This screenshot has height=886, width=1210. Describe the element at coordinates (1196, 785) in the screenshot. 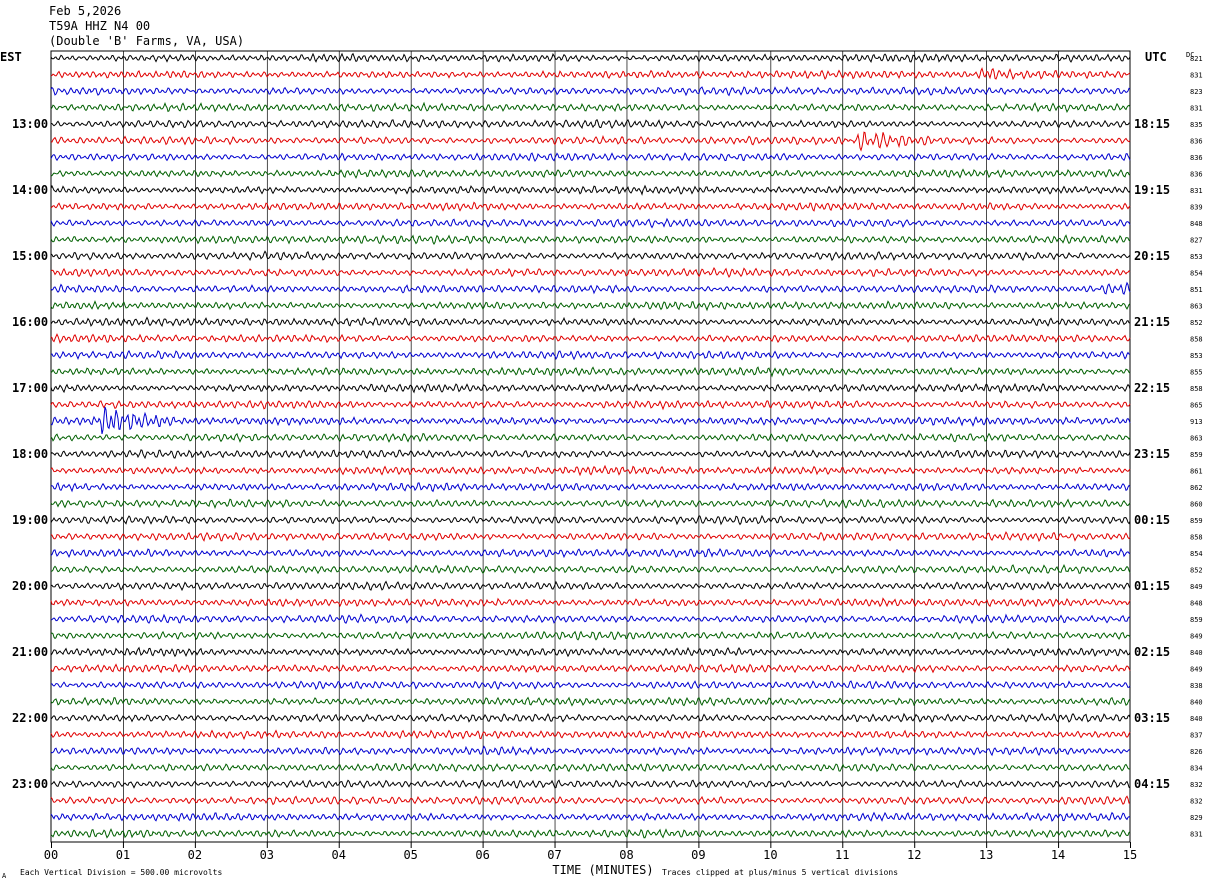

I see `dc-offset-label: 832` at that location.